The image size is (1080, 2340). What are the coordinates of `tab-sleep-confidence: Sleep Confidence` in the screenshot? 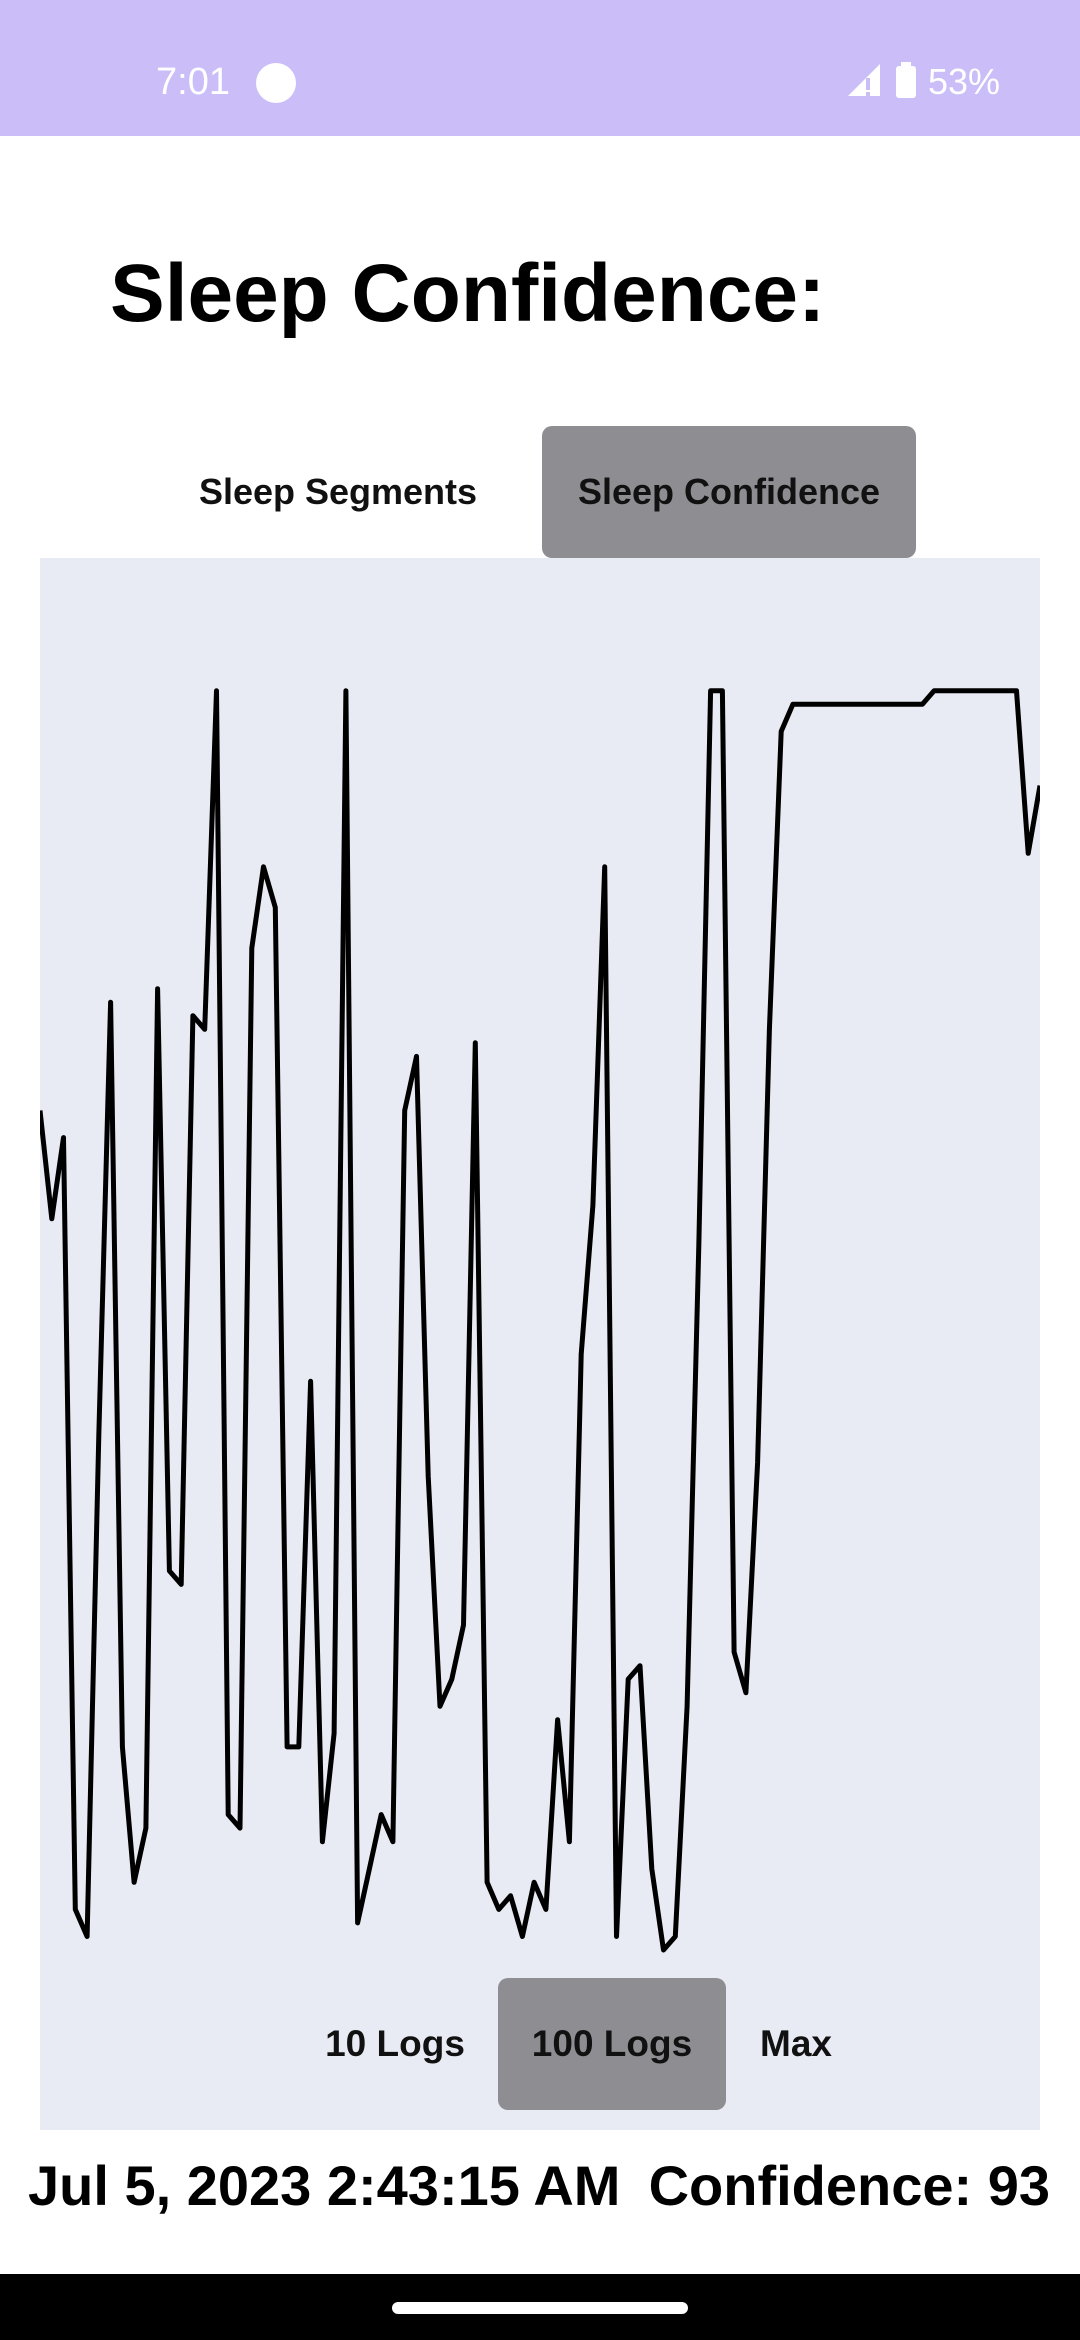 It's located at (729, 492).